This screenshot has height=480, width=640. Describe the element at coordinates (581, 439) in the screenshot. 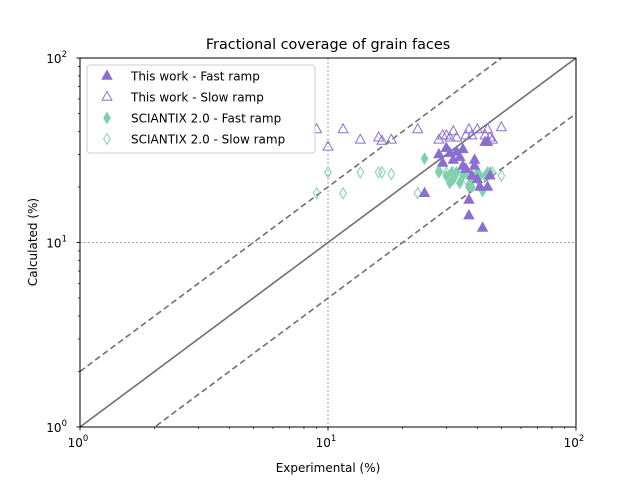

I see `x-tick-label-exponent: 2` at that location.